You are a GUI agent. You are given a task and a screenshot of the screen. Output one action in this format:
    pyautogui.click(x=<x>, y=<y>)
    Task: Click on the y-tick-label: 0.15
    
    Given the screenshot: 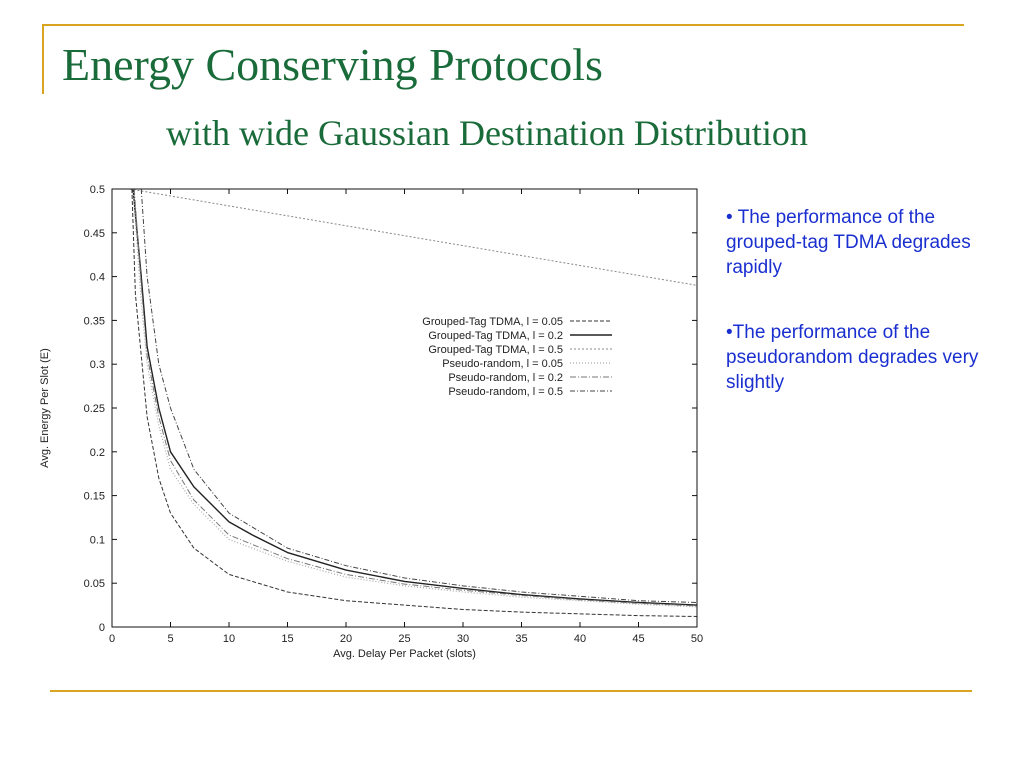 What is the action you would take?
    pyautogui.click(x=94, y=497)
    